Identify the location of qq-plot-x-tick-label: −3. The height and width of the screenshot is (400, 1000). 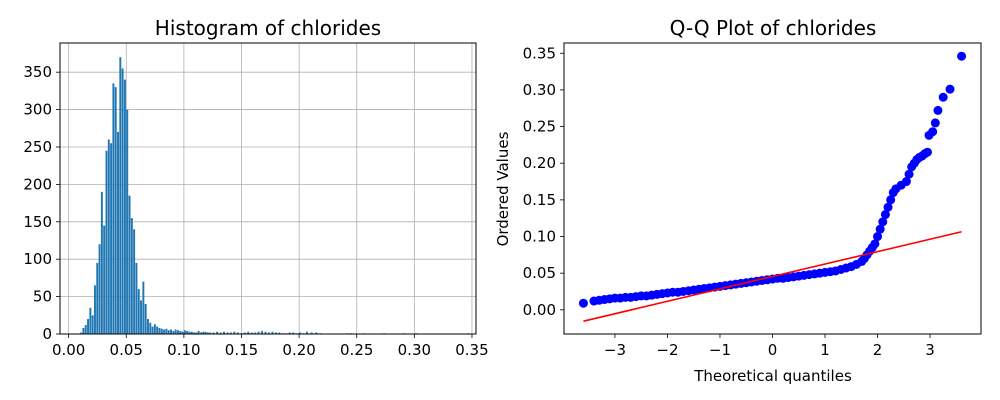
(615, 350).